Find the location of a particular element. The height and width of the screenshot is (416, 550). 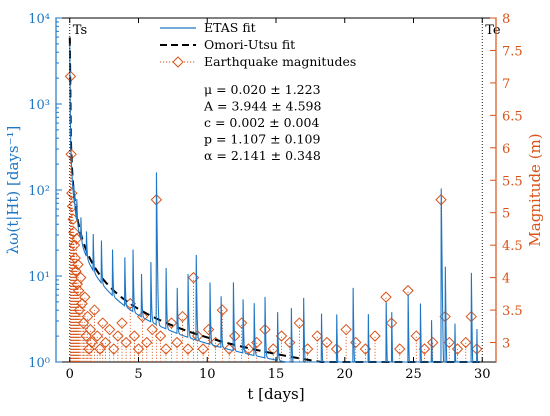

x-tick-label-4: 20 is located at coordinates (344, 374).